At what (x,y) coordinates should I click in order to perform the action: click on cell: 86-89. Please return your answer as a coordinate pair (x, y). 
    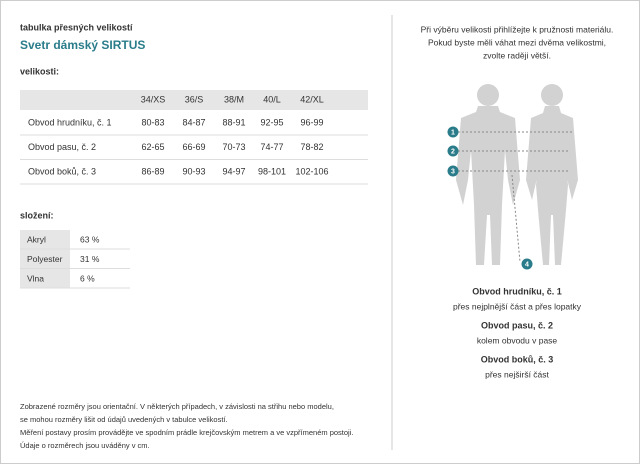
    Looking at the image, I should click on (152, 171).